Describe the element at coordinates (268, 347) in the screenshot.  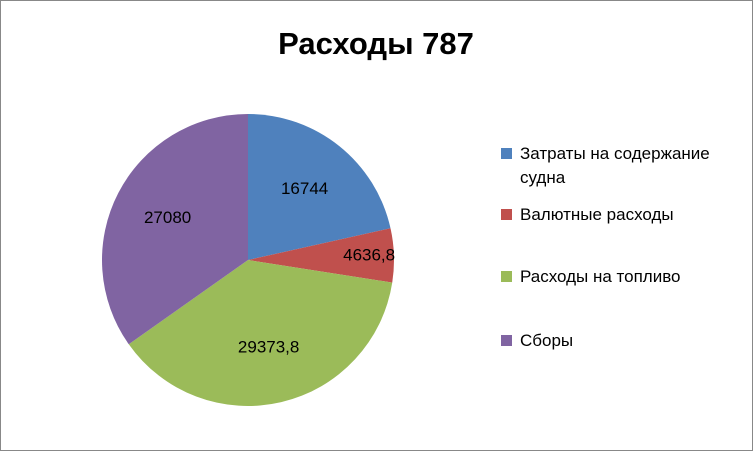
I see `data-label: 29373,8` at that location.